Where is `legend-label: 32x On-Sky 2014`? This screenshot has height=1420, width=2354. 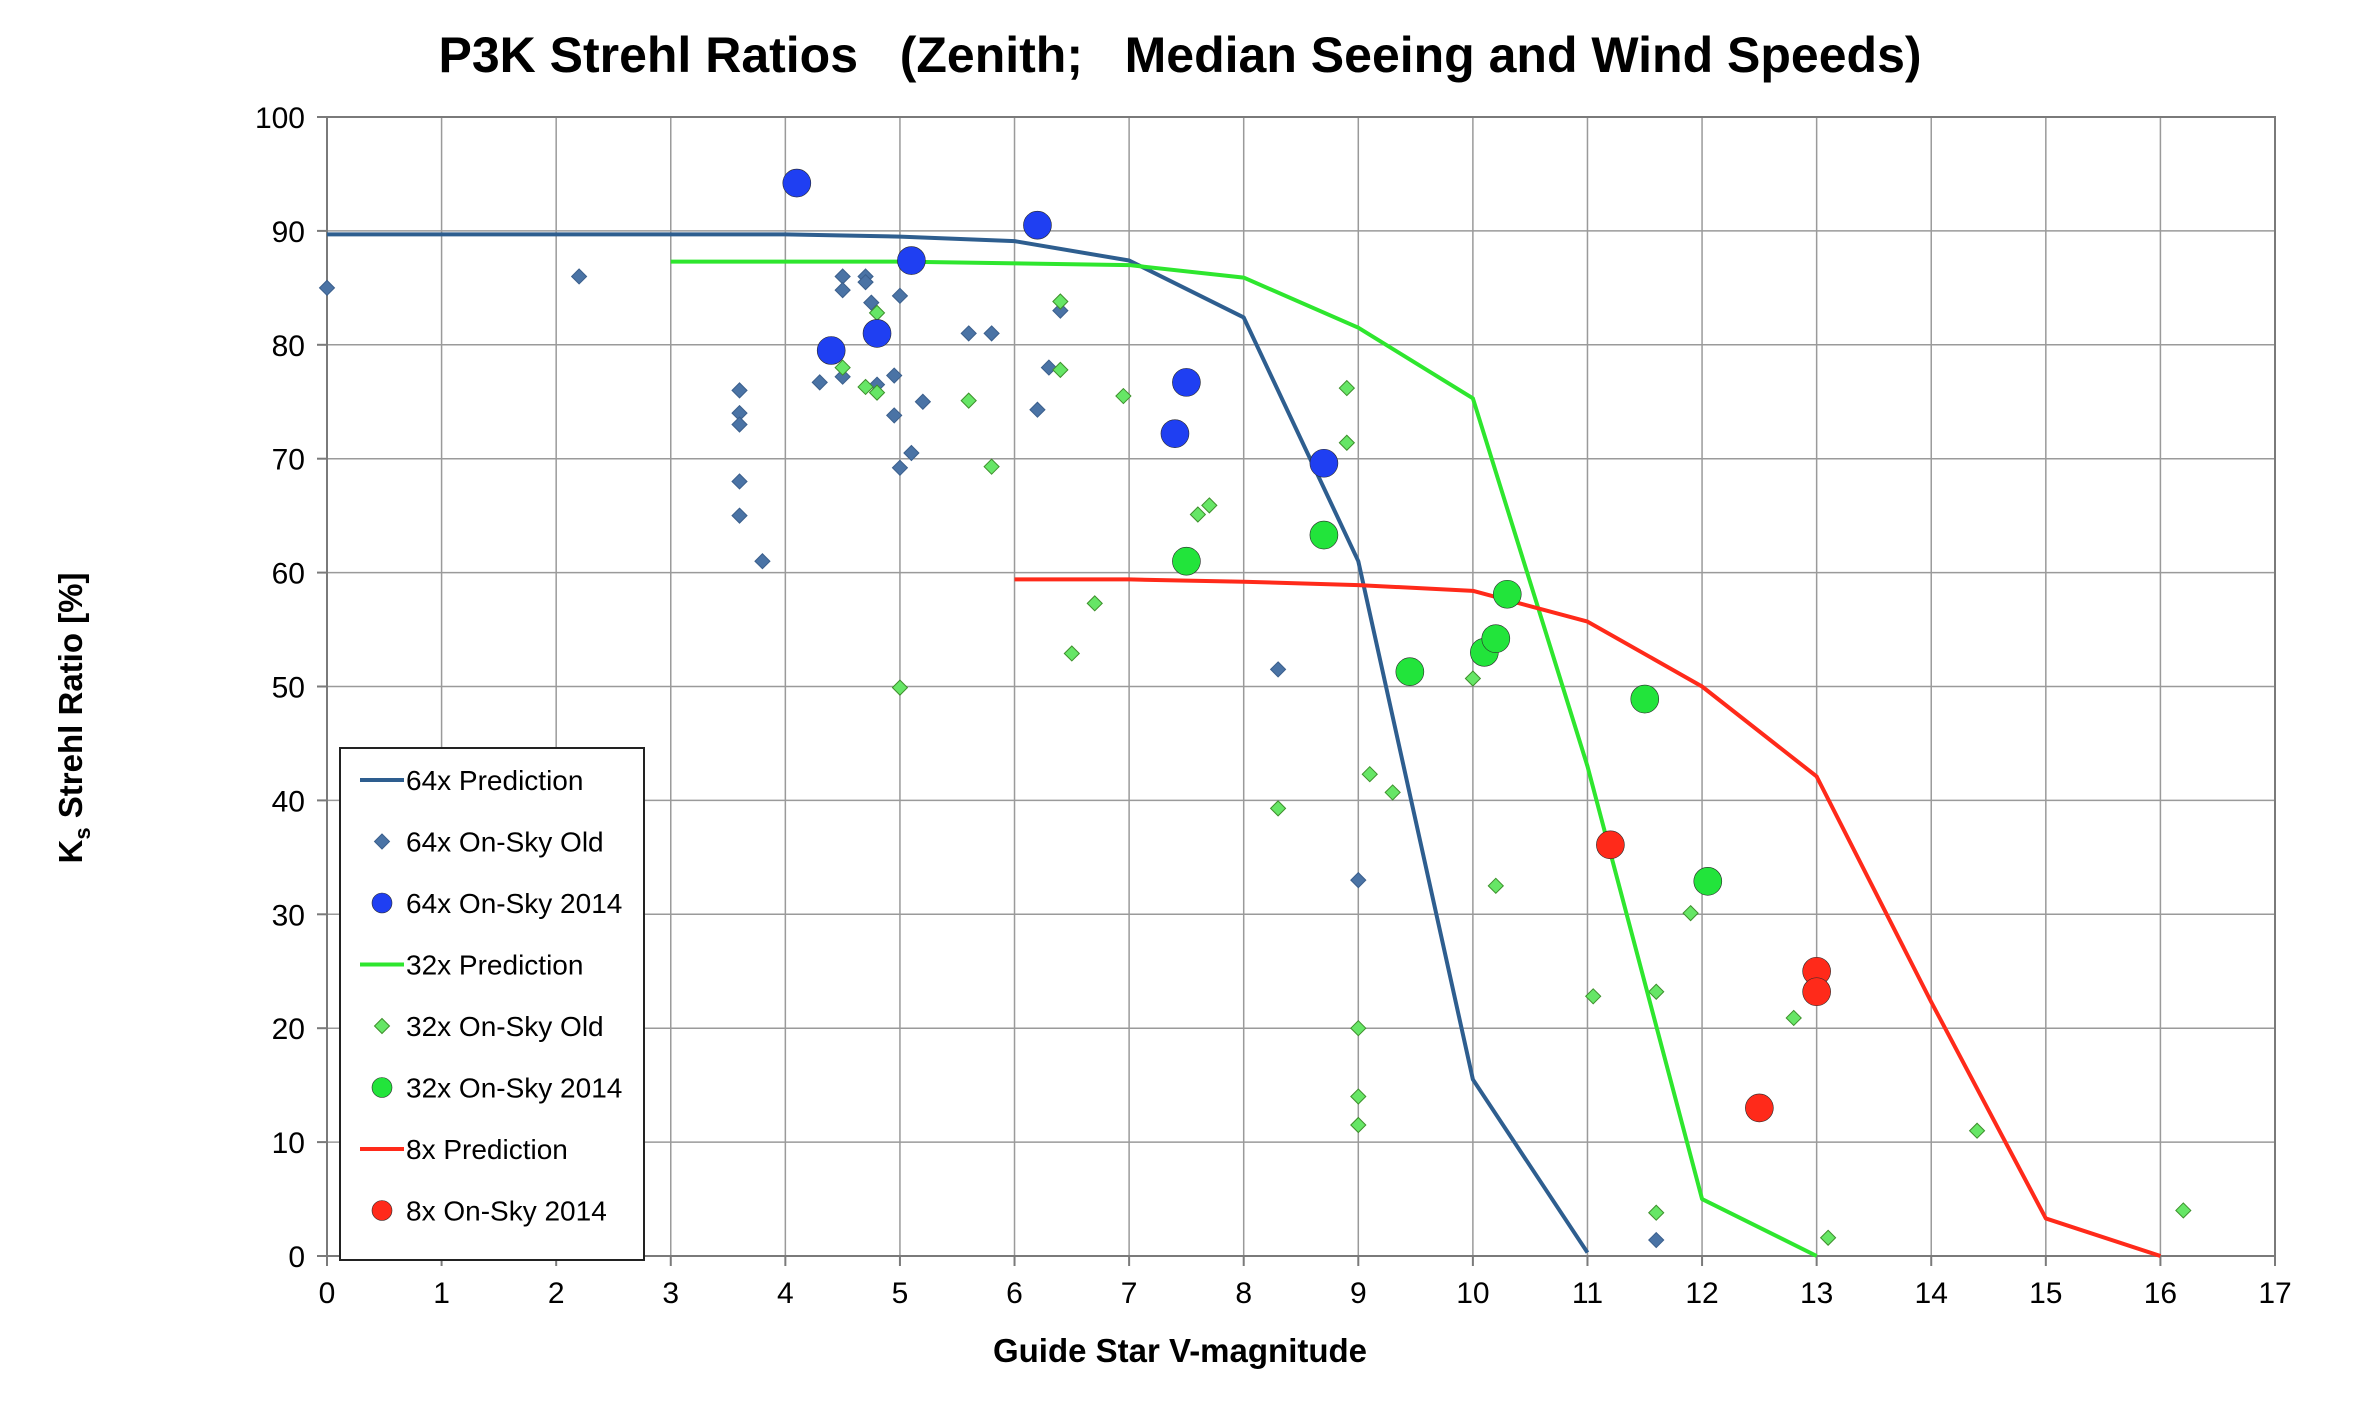 legend-label: 32x On-Sky 2014 is located at coordinates (514, 1088).